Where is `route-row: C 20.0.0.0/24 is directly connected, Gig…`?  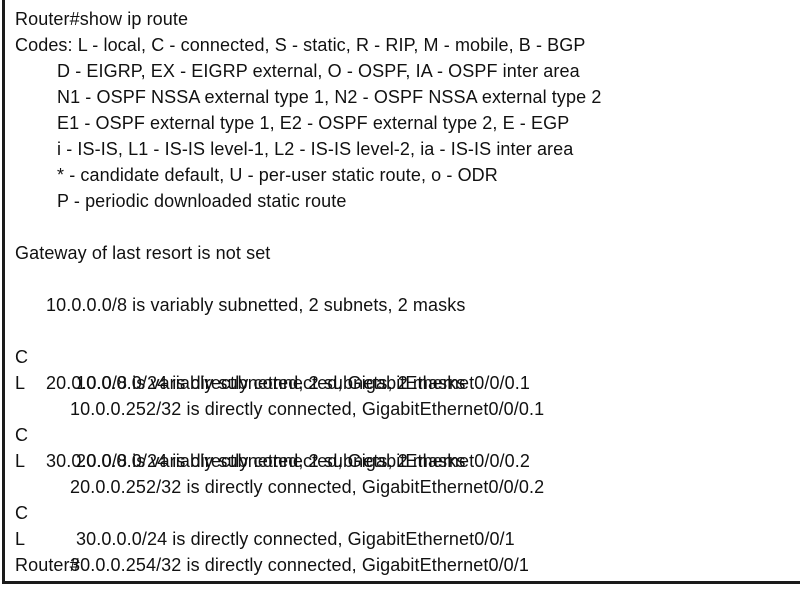
route-row: C 20.0.0.0/24 is directly connected, Gig… is located at coordinates (405, 433).